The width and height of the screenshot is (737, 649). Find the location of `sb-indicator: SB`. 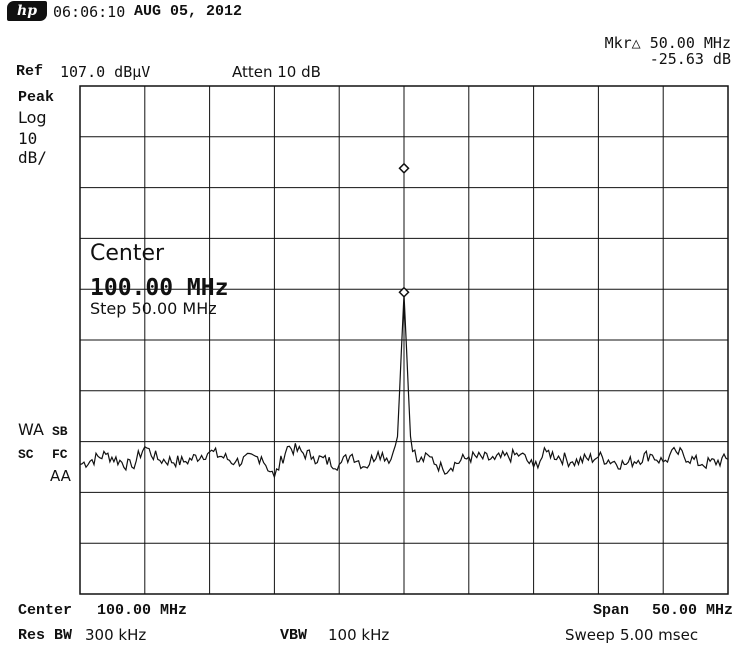

sb-indicator: SB is located at coordinates (60, 431).